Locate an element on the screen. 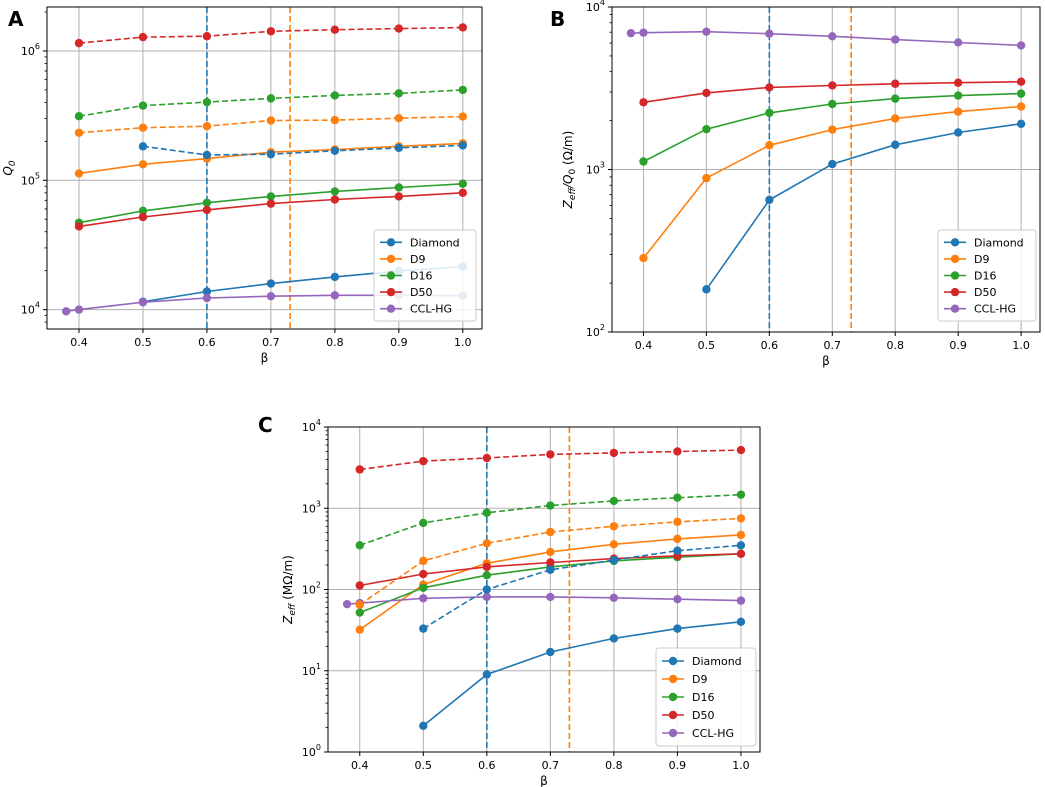 This screenshot has height=787, width=1045. x-tick-label: 0.5 is located at coordinates (707, 345).